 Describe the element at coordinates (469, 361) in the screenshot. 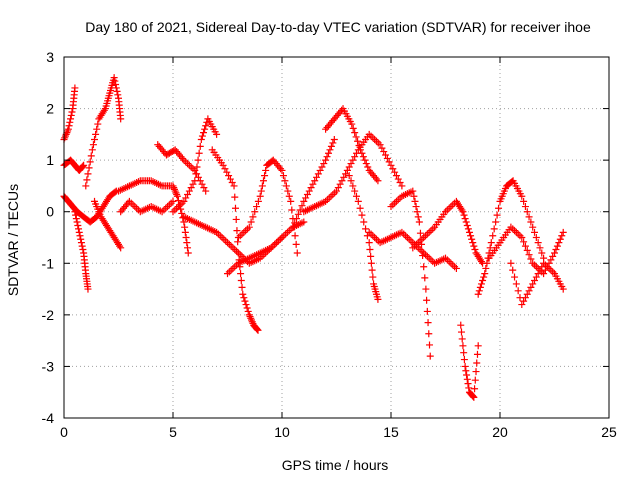

I see `series-track-v` at that location.